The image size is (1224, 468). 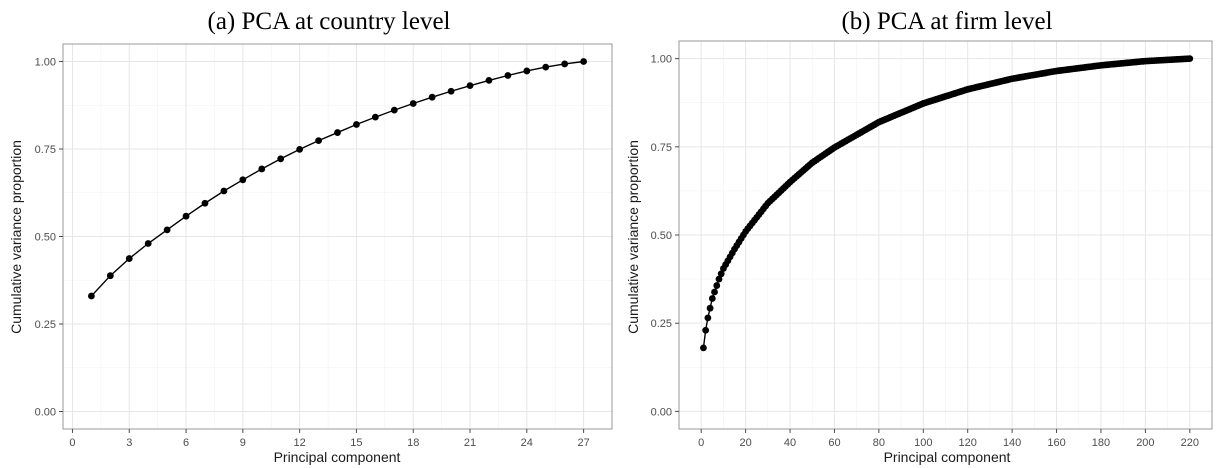 What do you see at coordinates (413, 443) in the screenshot?
I see `x-tick-label: 18` at bounding box center [413, 443].